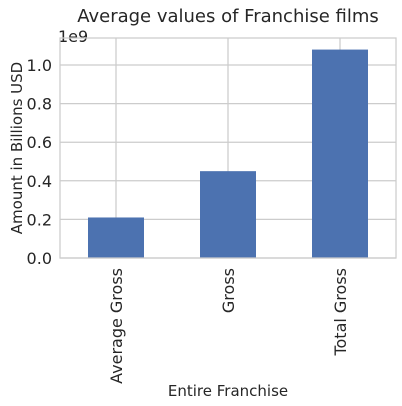  What do you see at coordinates (228, 290) in the screenshot?
I see `x-tick-label: Gross` at bounding box center [228, 290].